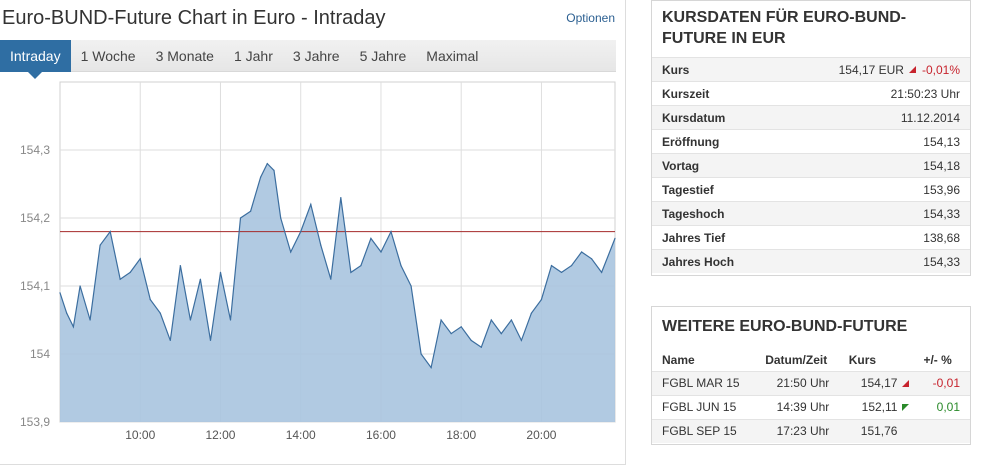  What do you see at coordinates (879, 431) in the screenshot?
I see `future-kurs: 151,76` at bounding box center [879, 431].